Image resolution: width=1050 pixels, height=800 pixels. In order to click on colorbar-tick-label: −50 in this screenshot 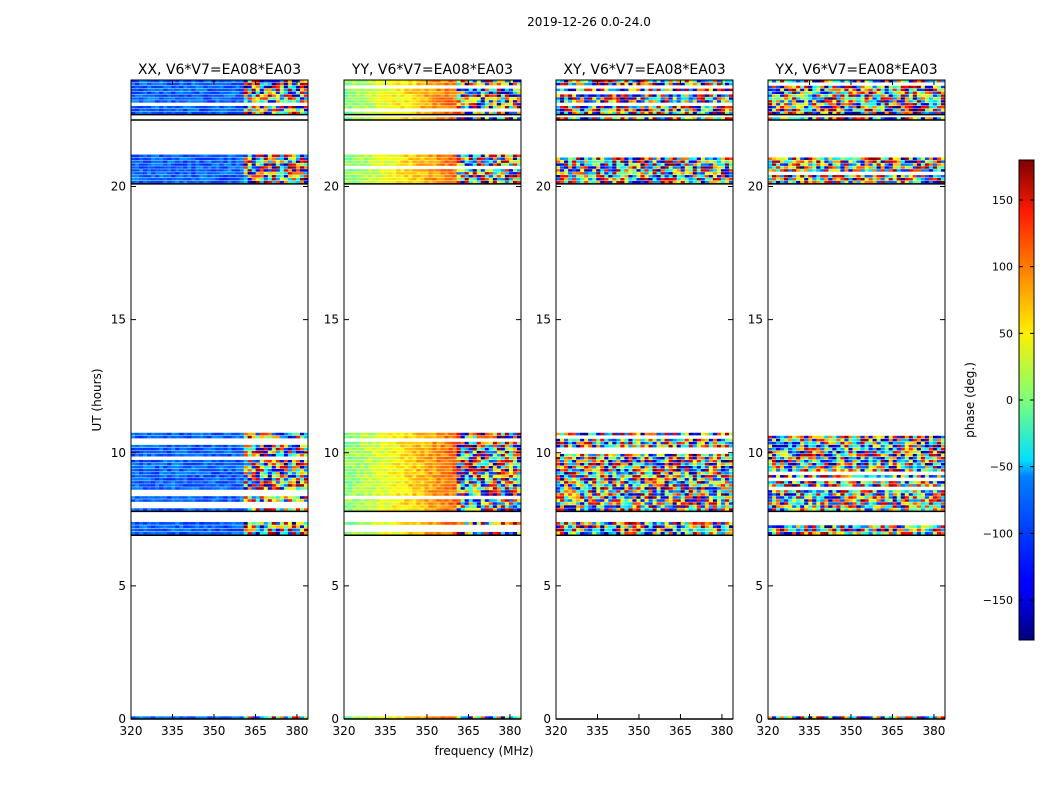, I will do `click(1001, 467)`.